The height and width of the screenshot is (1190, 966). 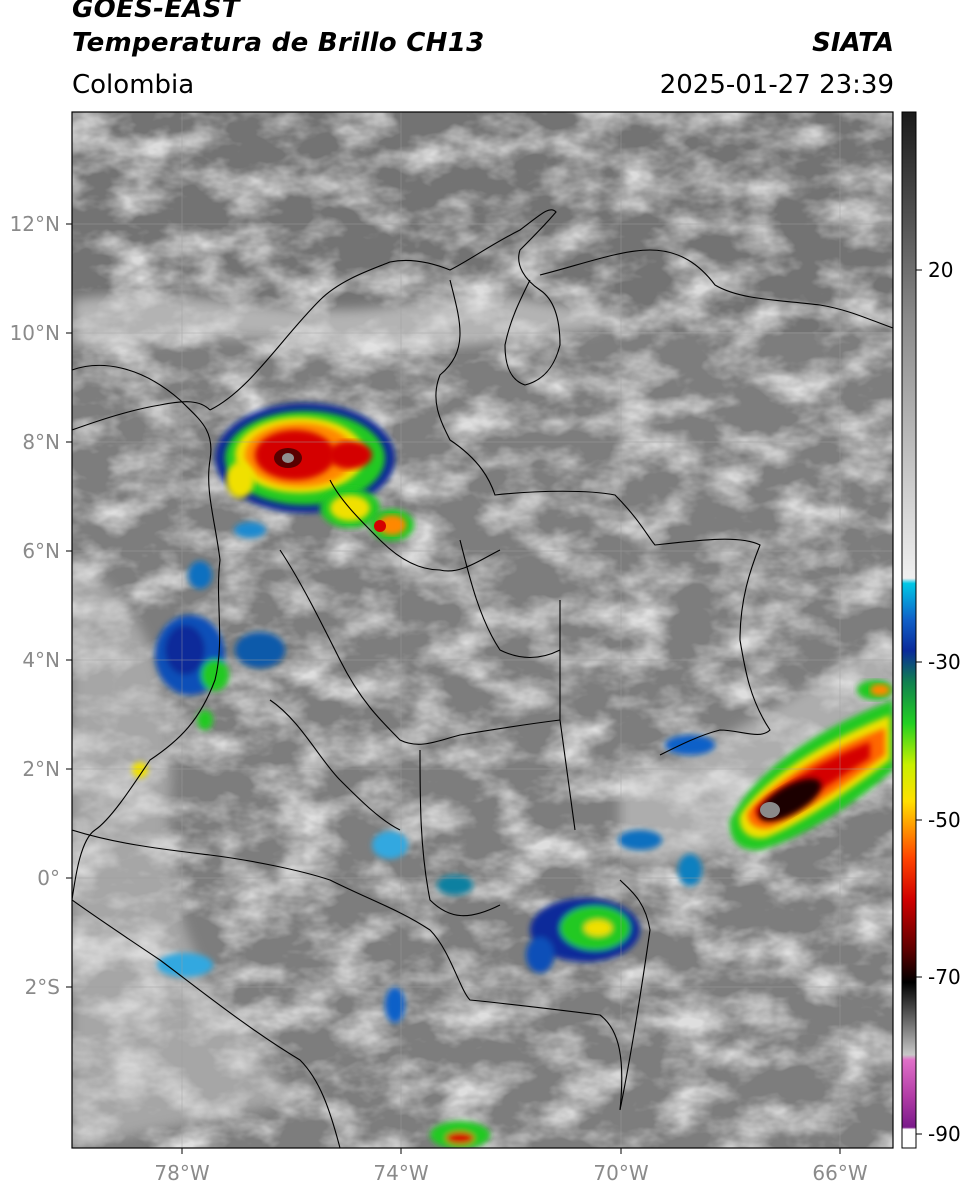 I want to click on colorbar, so click(x=909, y=630).